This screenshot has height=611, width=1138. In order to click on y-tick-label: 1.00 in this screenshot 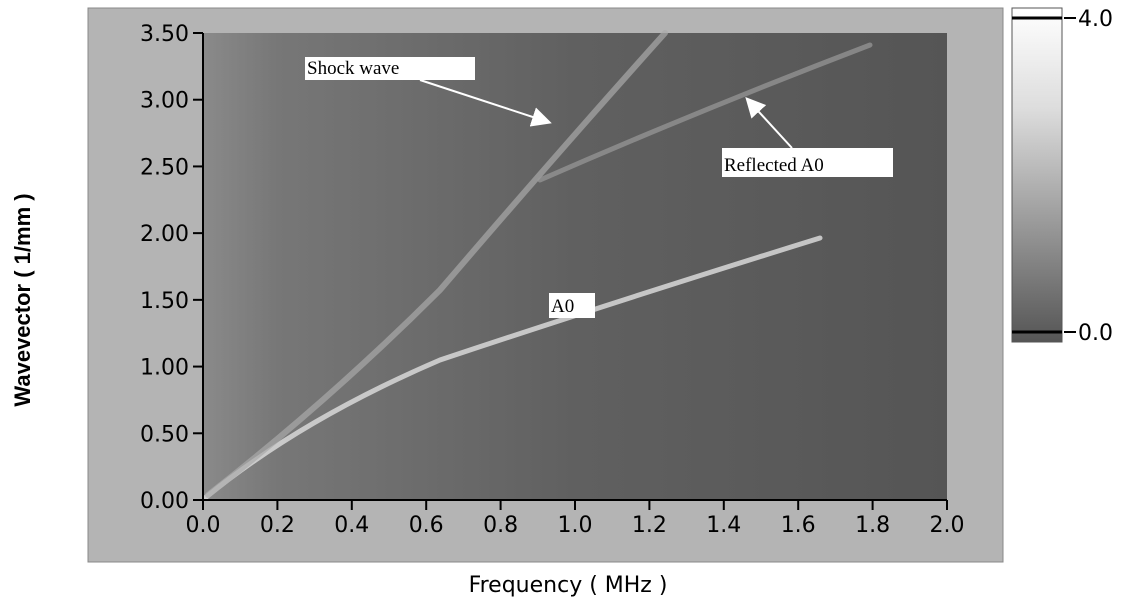, I will do `click(164, 368)`.